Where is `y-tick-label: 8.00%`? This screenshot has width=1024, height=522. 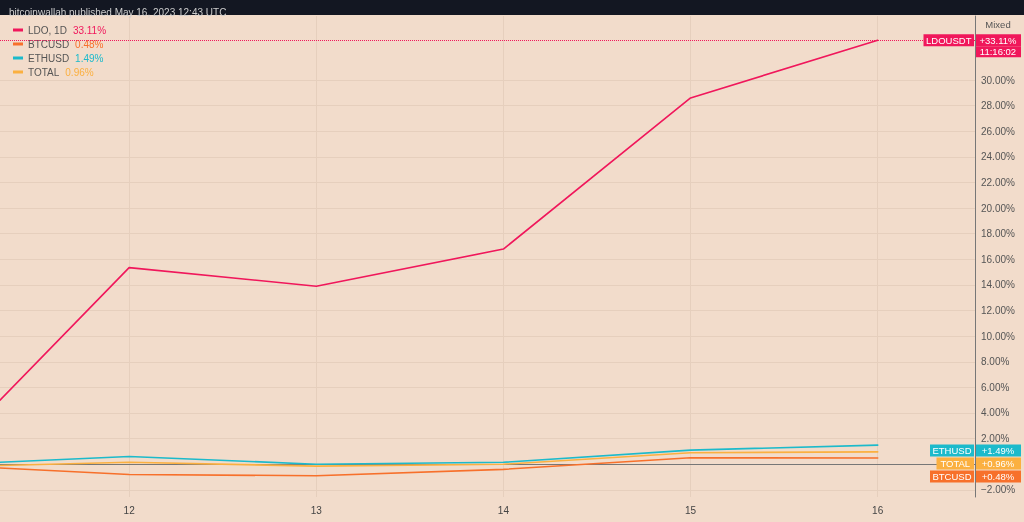
y-tick-label: 8.00% is located at coordinates (995, 362).